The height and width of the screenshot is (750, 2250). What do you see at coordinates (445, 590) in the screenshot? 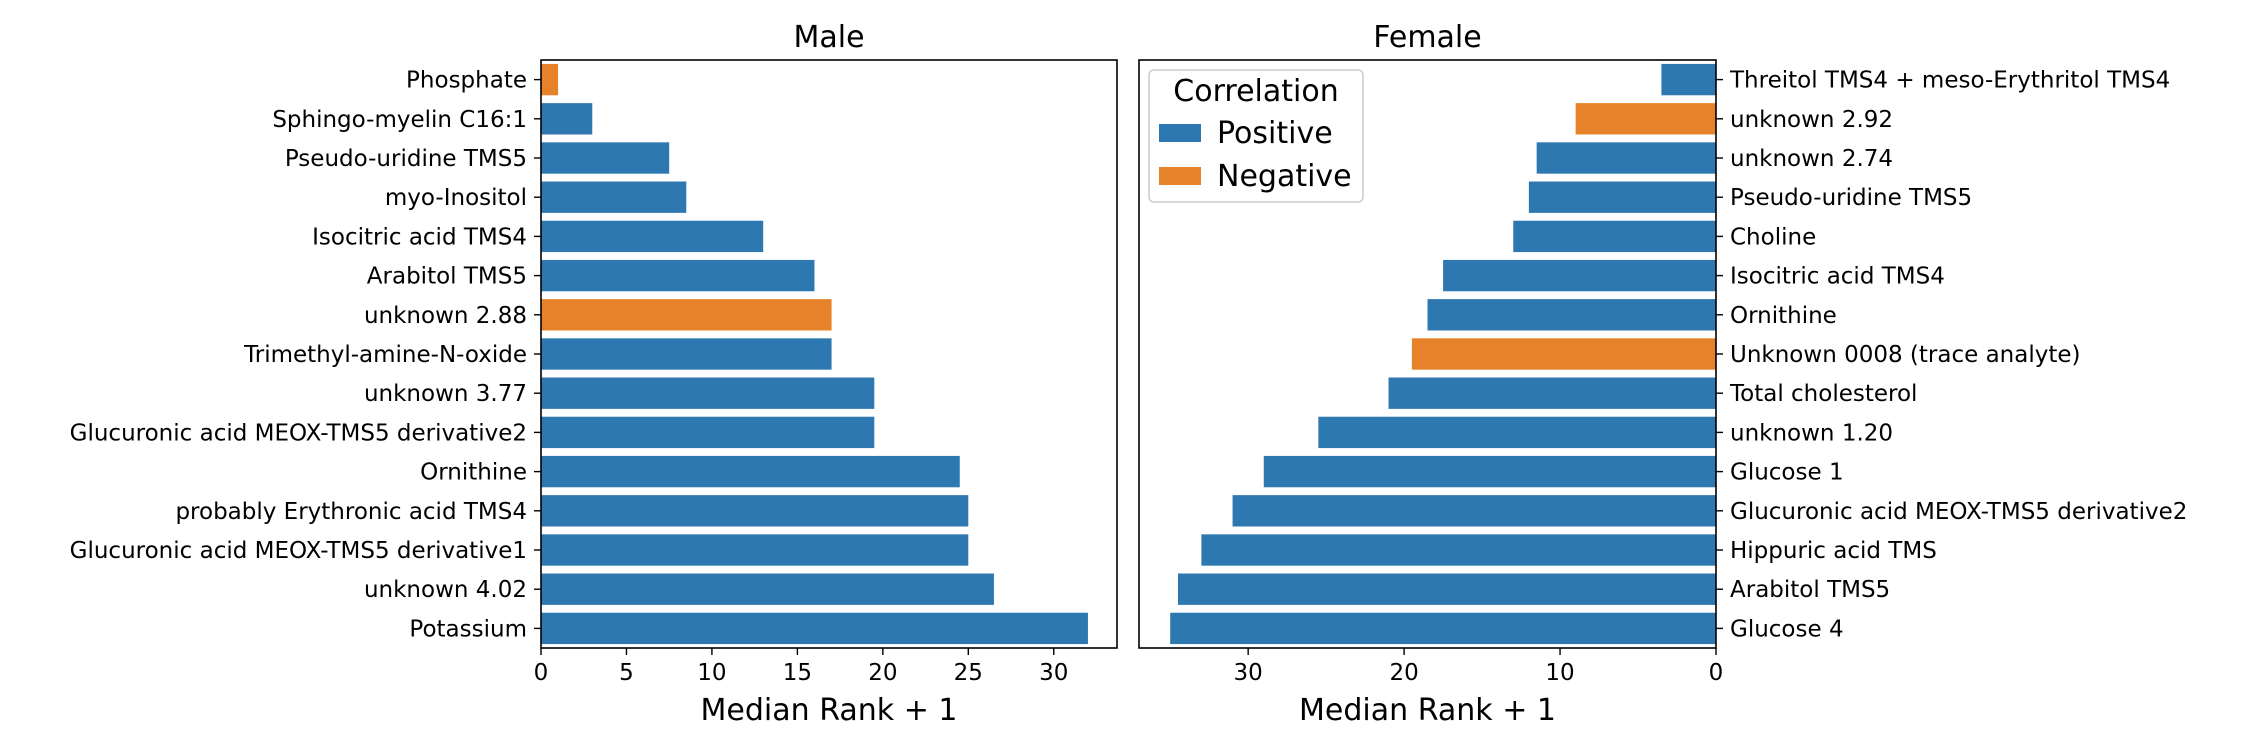
I see `male-category-label: unknown 4.02` at bounding box center [445, 590].